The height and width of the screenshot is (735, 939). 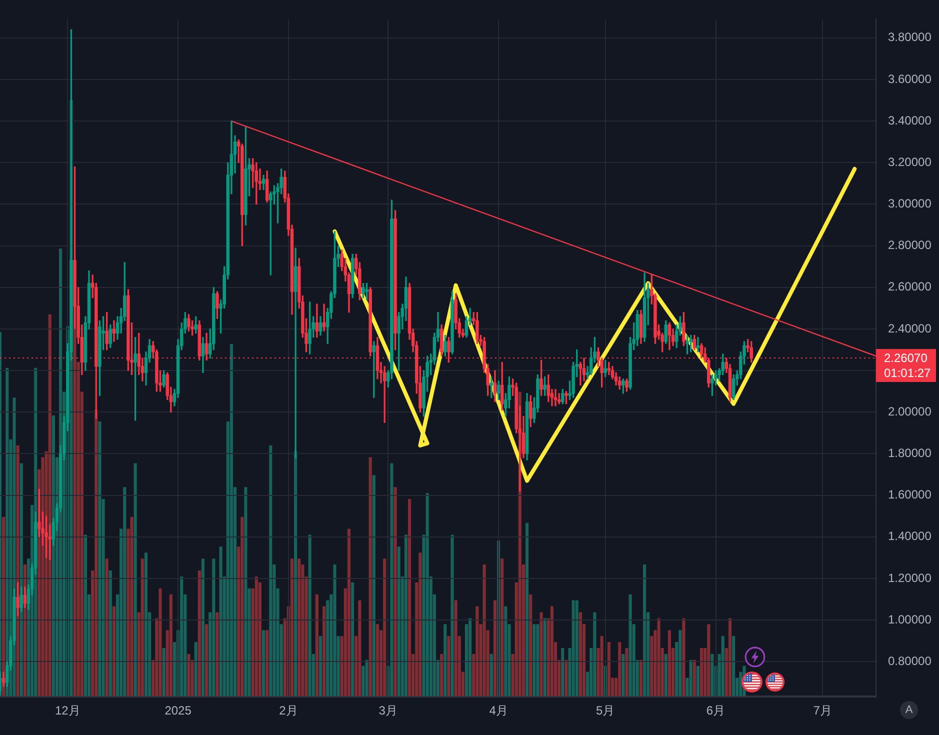 I want to click on x-tick-label: 2月, so click(x=288, y=711).